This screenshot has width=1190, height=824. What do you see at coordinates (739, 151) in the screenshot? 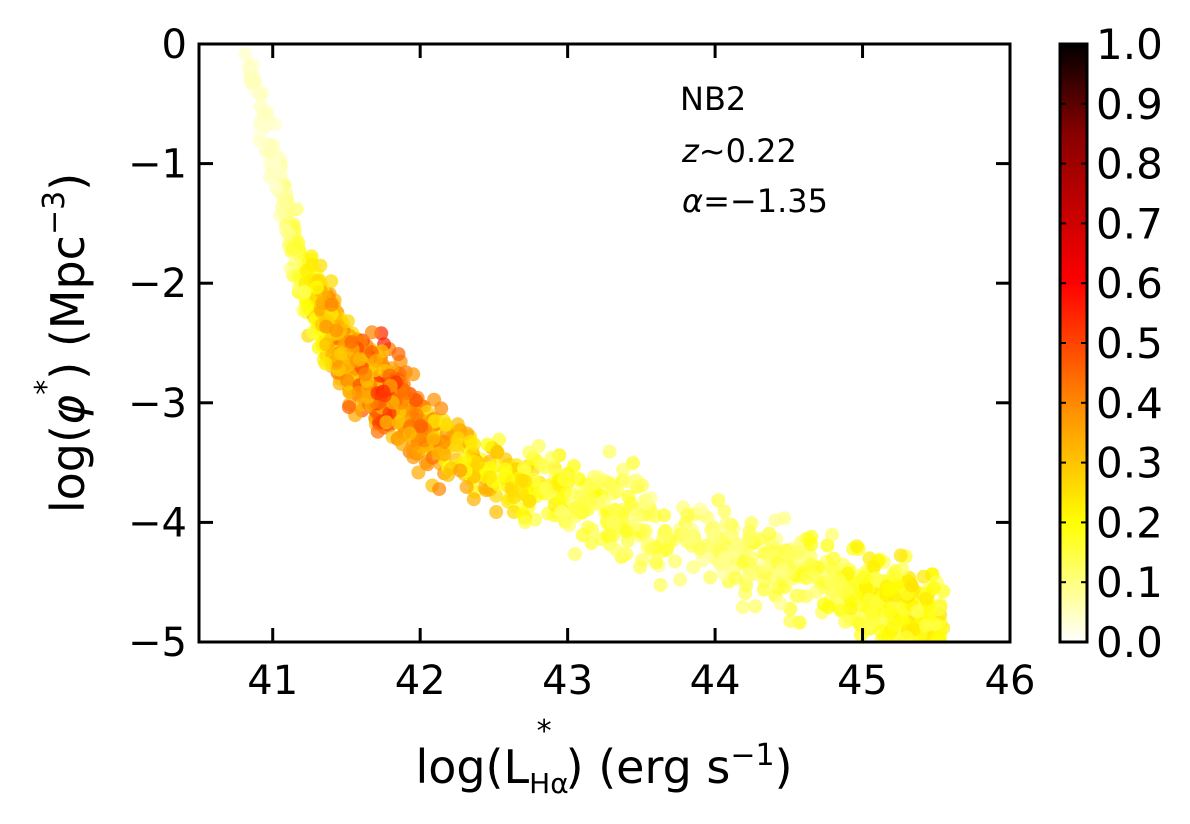
I see `annotation-line-2: z~0.22` at bounding box center [739, 151].